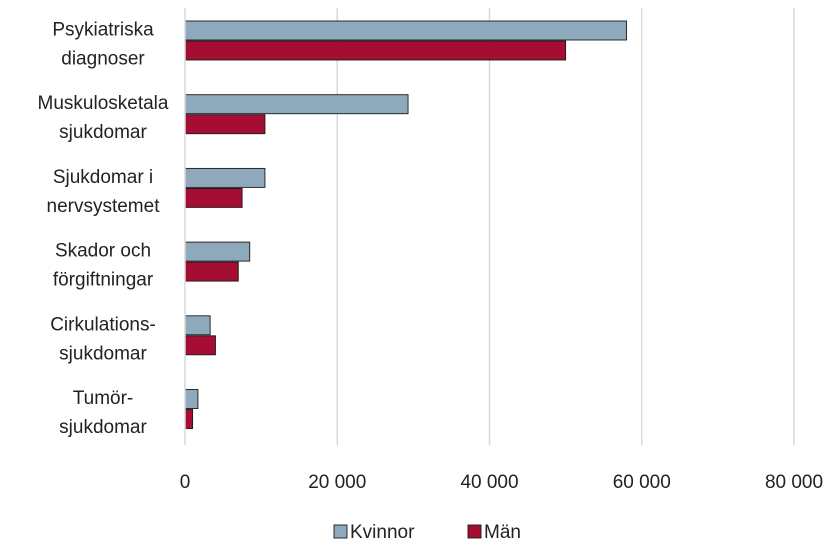  What do you see at coordinates (104, 206) in the screenshot?
I see `category-label-line: nervsystemet` at bounding box center [104, 206].